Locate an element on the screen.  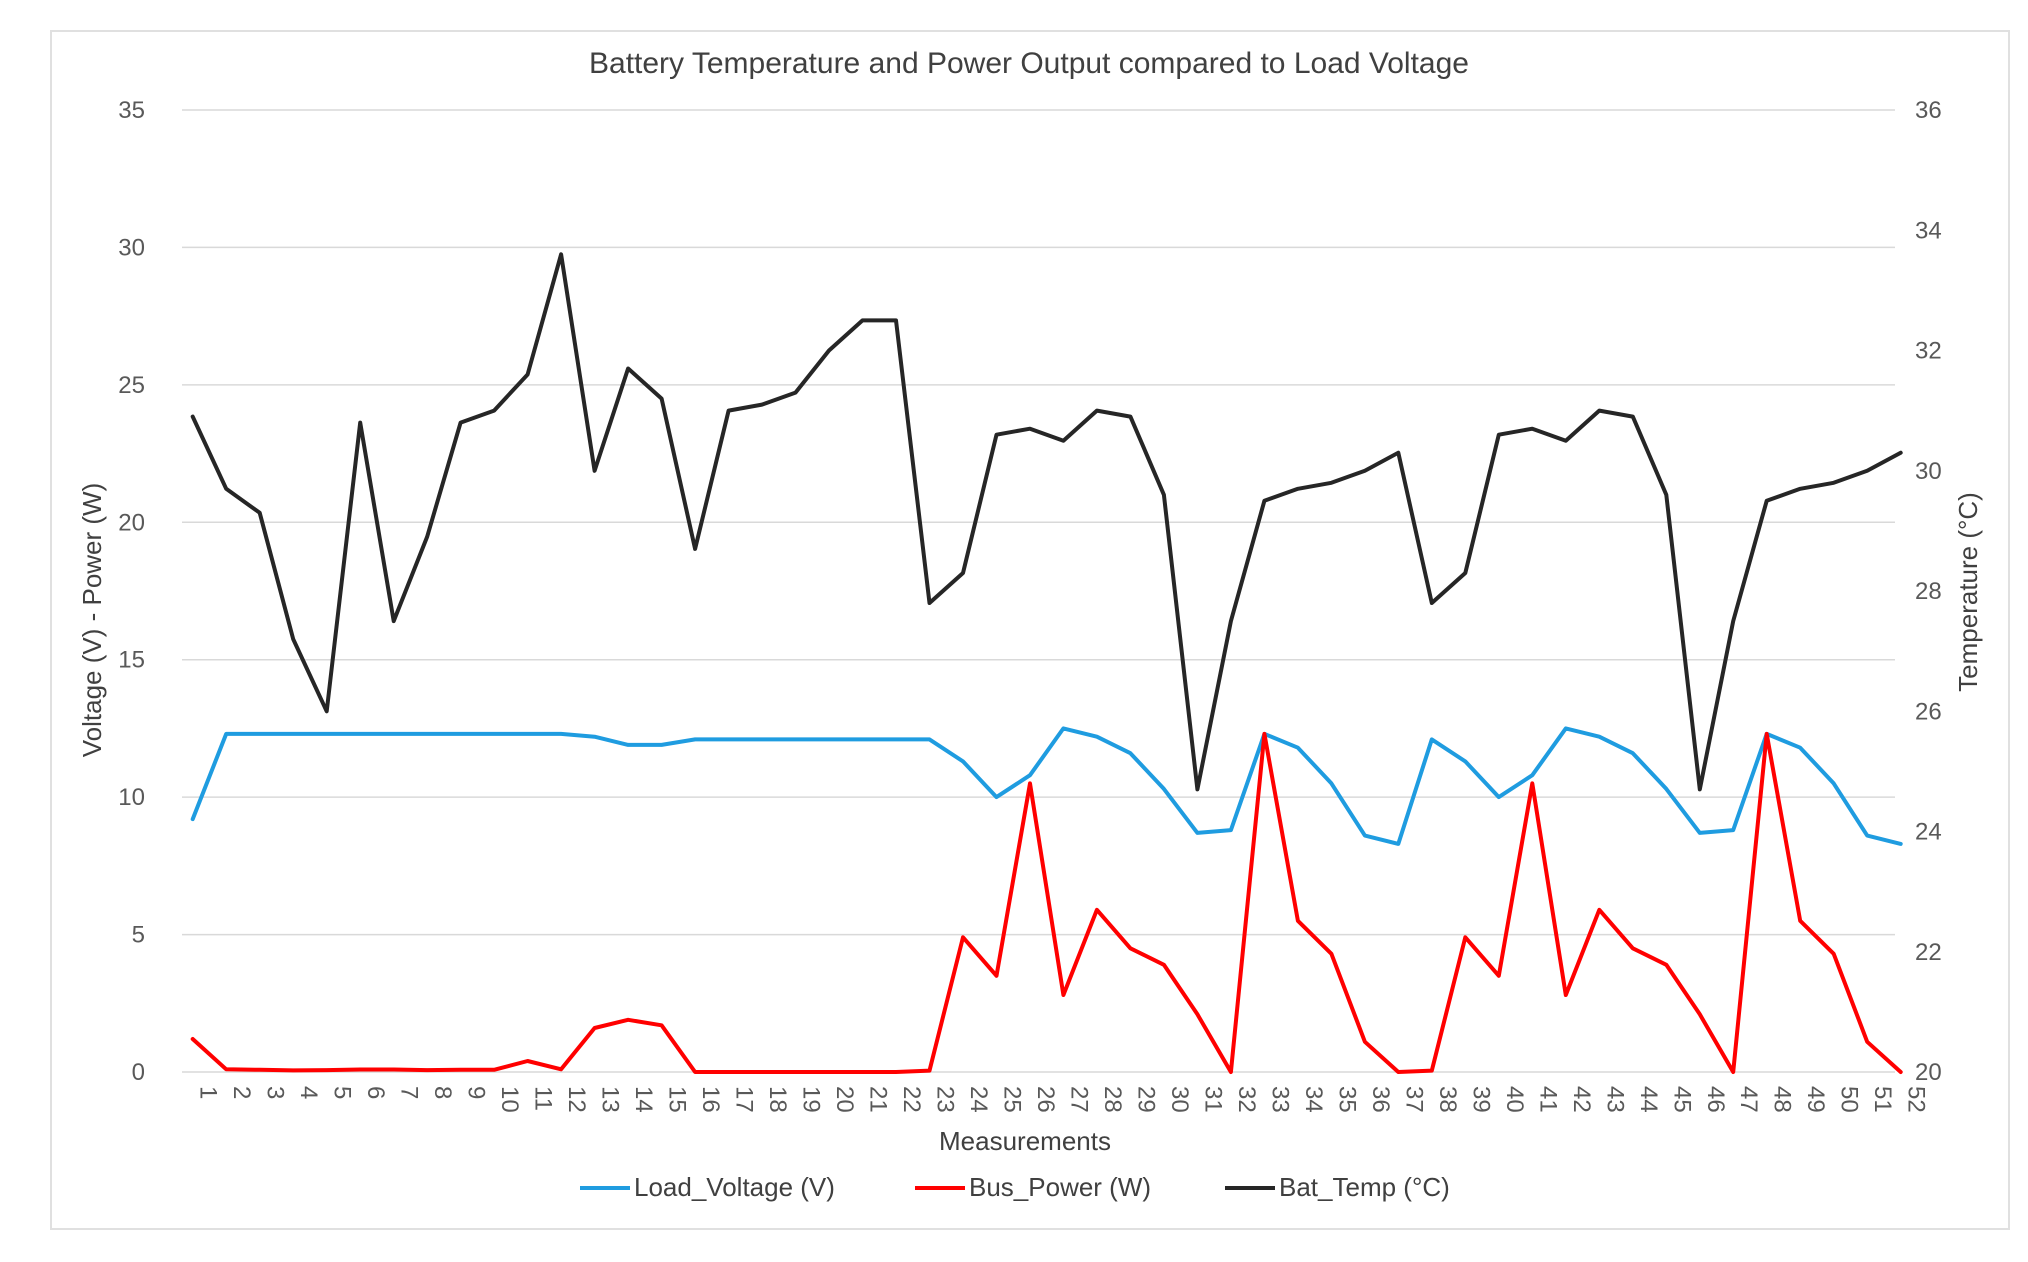
x-tick-label: 21 is located at coordinates (878, 1099).